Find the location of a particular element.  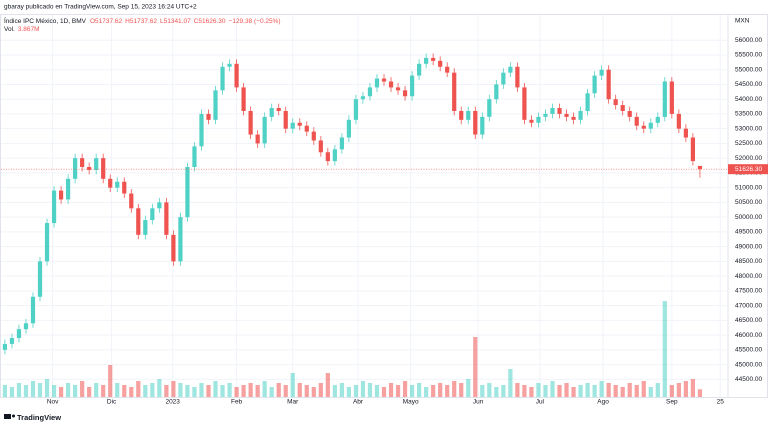

y-tick-label: 48500.00 is located at coordinates (748, 261).